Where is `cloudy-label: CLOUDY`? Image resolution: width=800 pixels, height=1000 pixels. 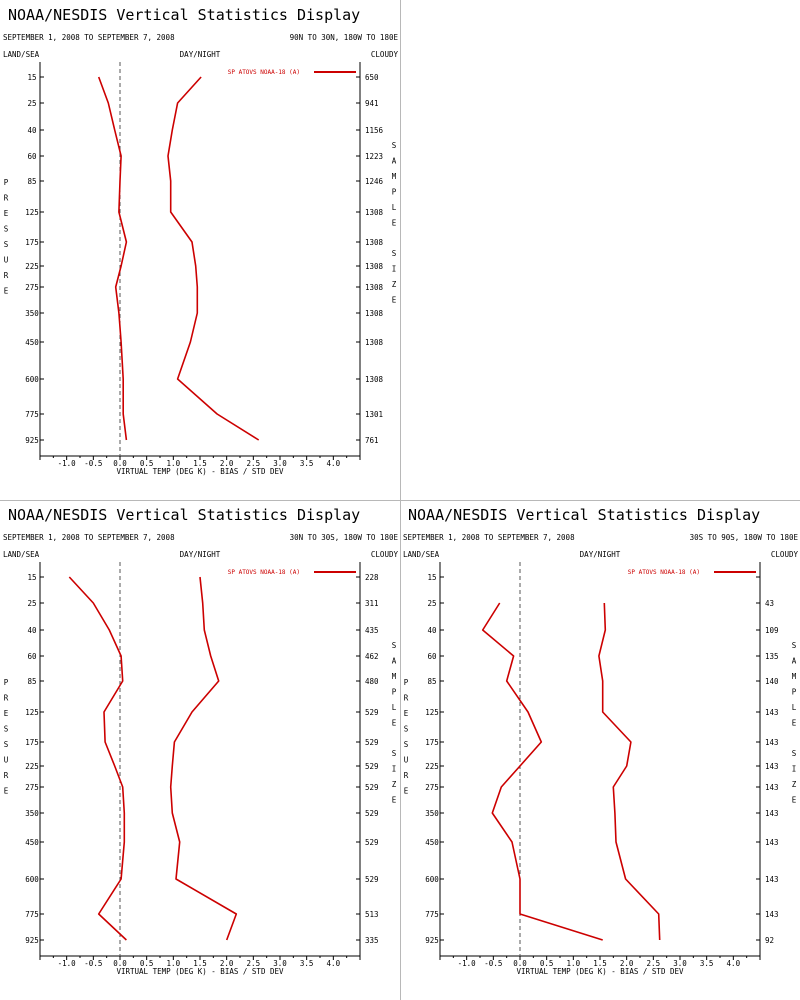
cloudy-label: CLOUDY is located at coordinates (785, 554).